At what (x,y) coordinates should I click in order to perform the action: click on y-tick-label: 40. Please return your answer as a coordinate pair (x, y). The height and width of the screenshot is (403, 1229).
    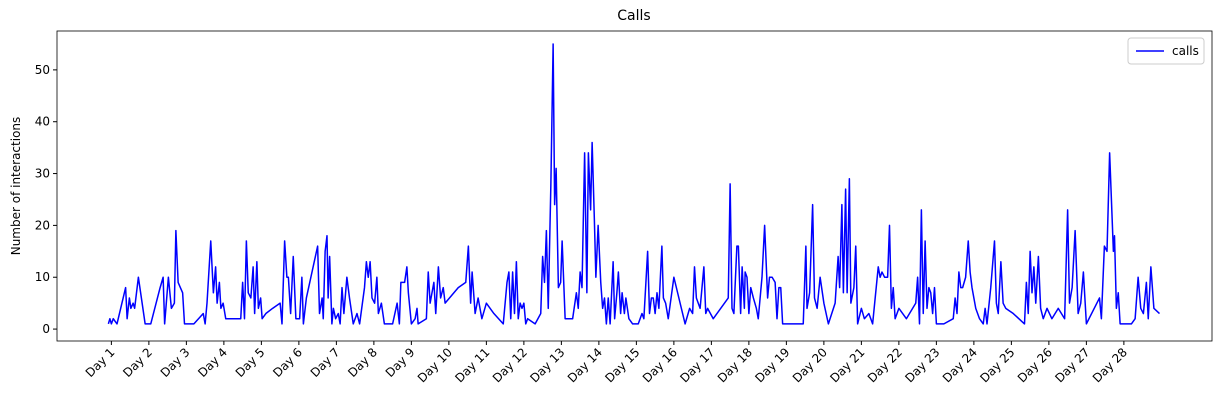
    Looking at the image, I should click on (42, 122).